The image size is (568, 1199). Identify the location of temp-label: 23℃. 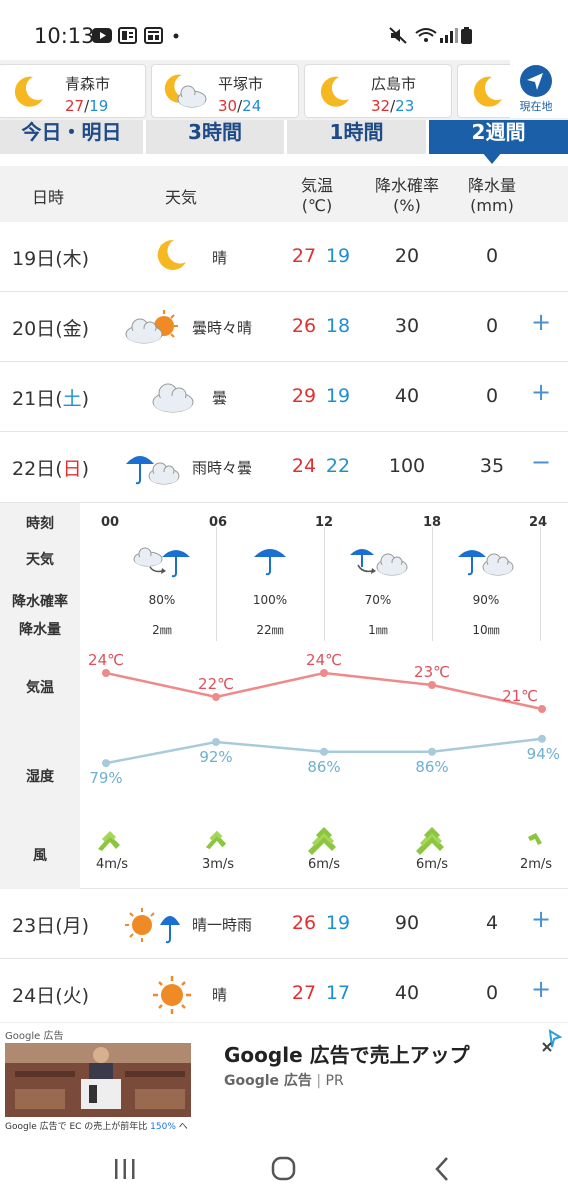
(432, 672).